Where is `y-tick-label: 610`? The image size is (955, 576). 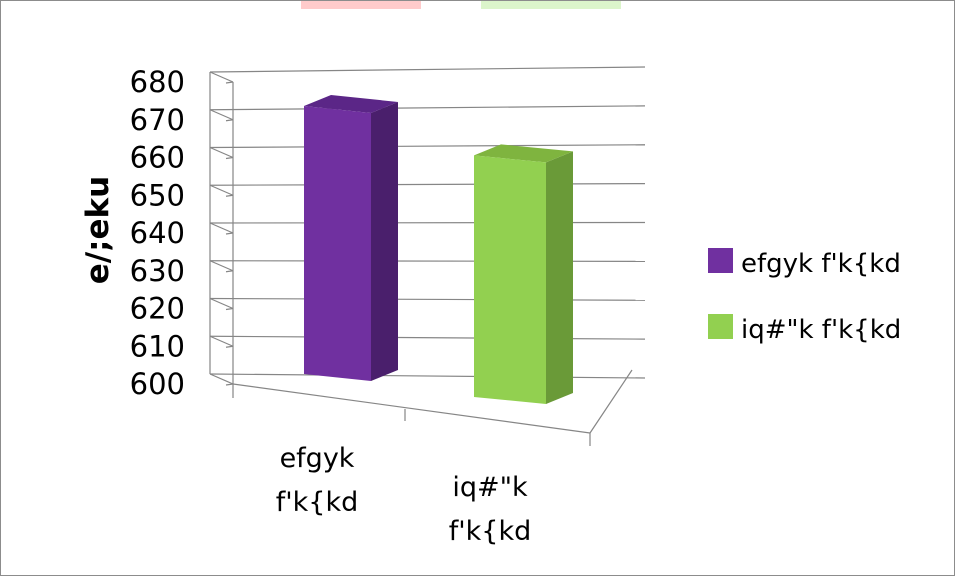 y-tick-label: 610 is located at coordinates (157, 346).